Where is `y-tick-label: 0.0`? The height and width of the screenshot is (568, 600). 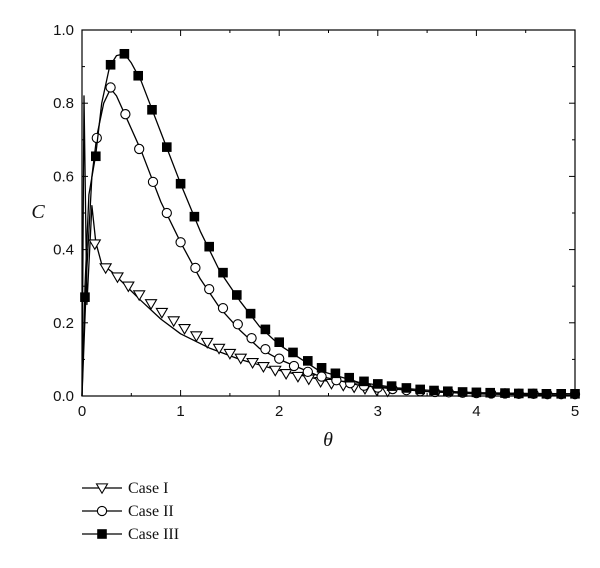 y-tick-label: 0.0 is located at coordinates (63, 396).